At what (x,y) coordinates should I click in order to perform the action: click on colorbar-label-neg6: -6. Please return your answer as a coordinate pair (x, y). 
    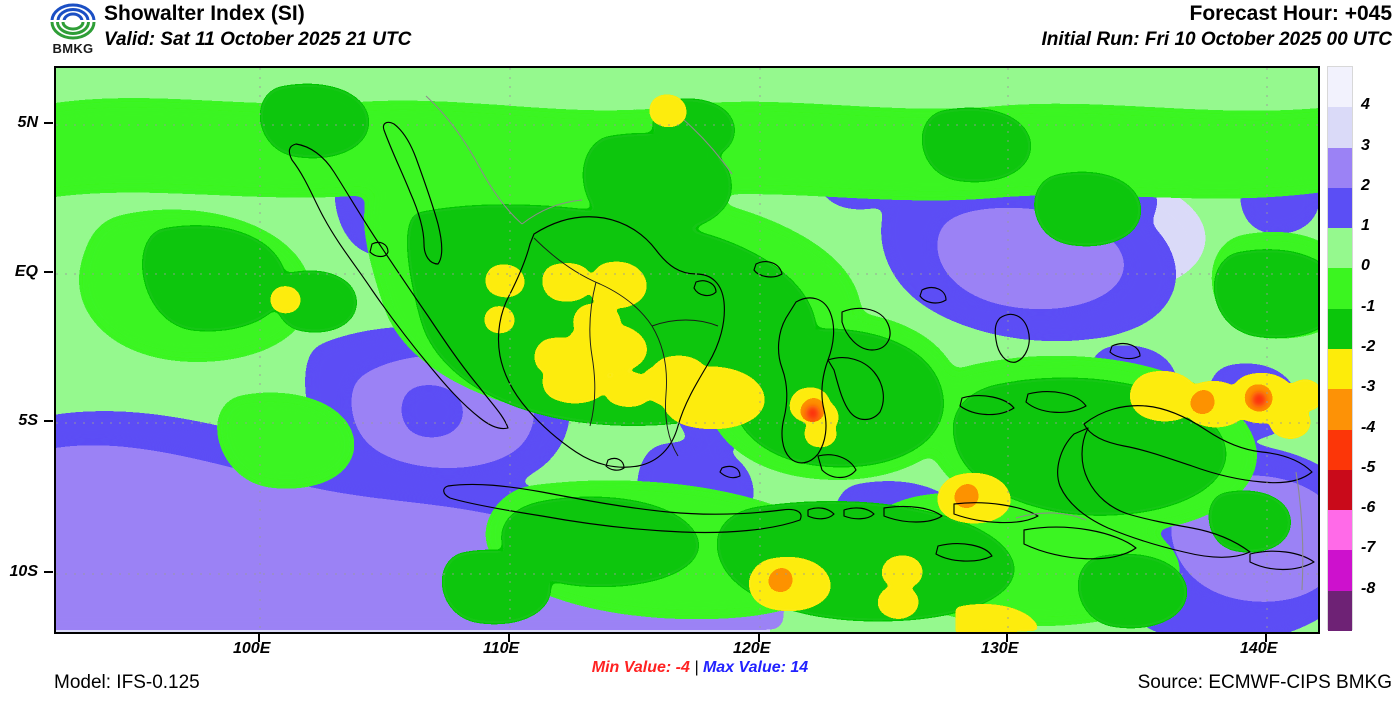
    Looking at the image, I should click on (1368, 508).